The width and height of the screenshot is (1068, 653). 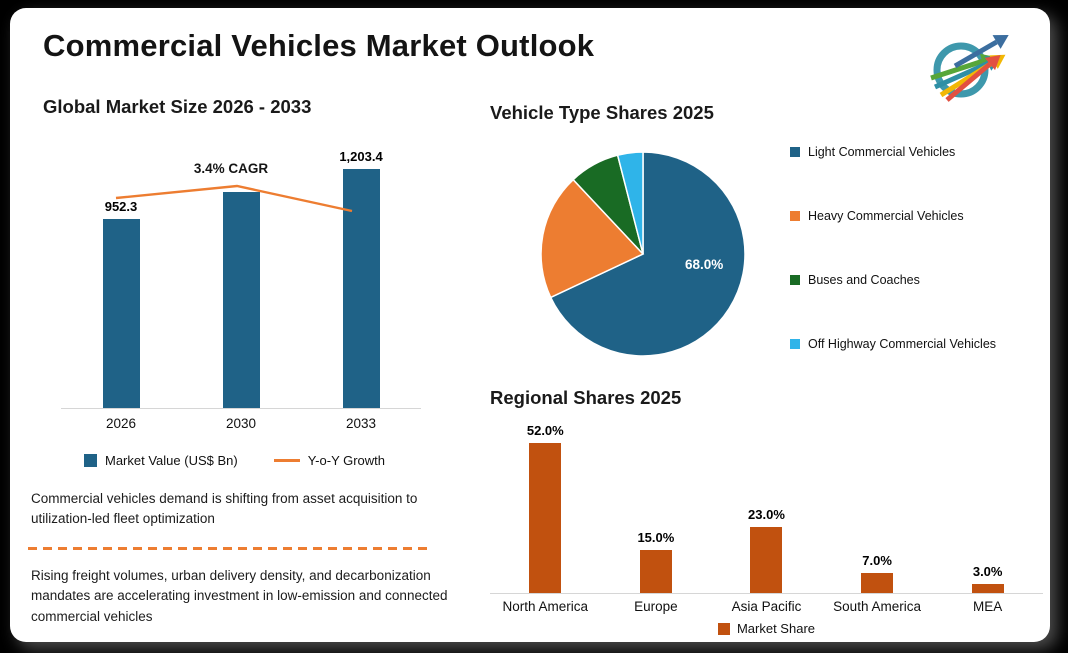 I want to click on legend-item-off-highway: Off Highway Commercial Vehicles, so click(x=893, y=344).